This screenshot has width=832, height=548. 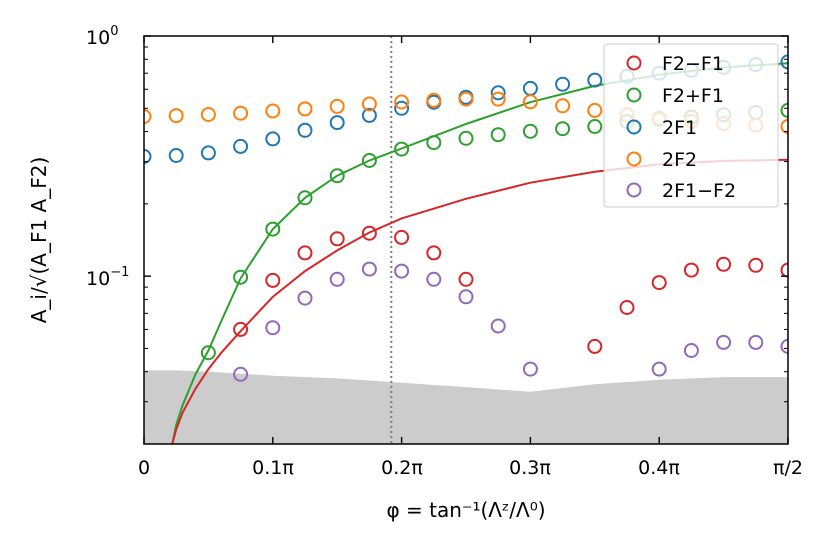 What do you see at coordinates (699, 191) in the screenshot?
I see `legend-label-2f1-minus-f2: 2F1−F2` at bounding box center [699, 191].